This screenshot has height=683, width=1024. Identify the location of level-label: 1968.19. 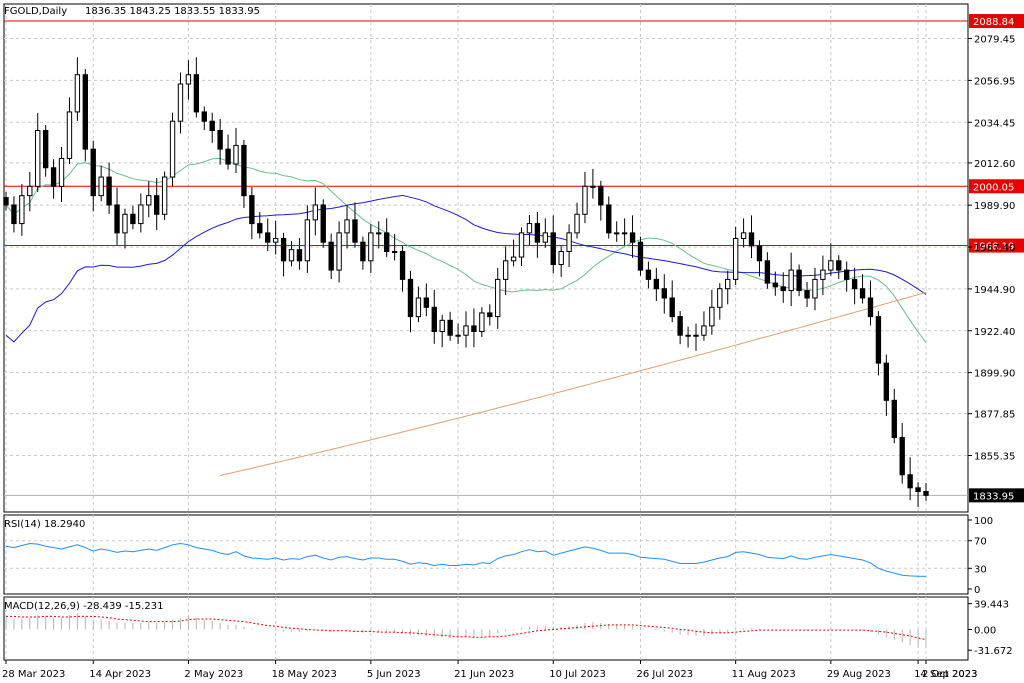
(993, 247).